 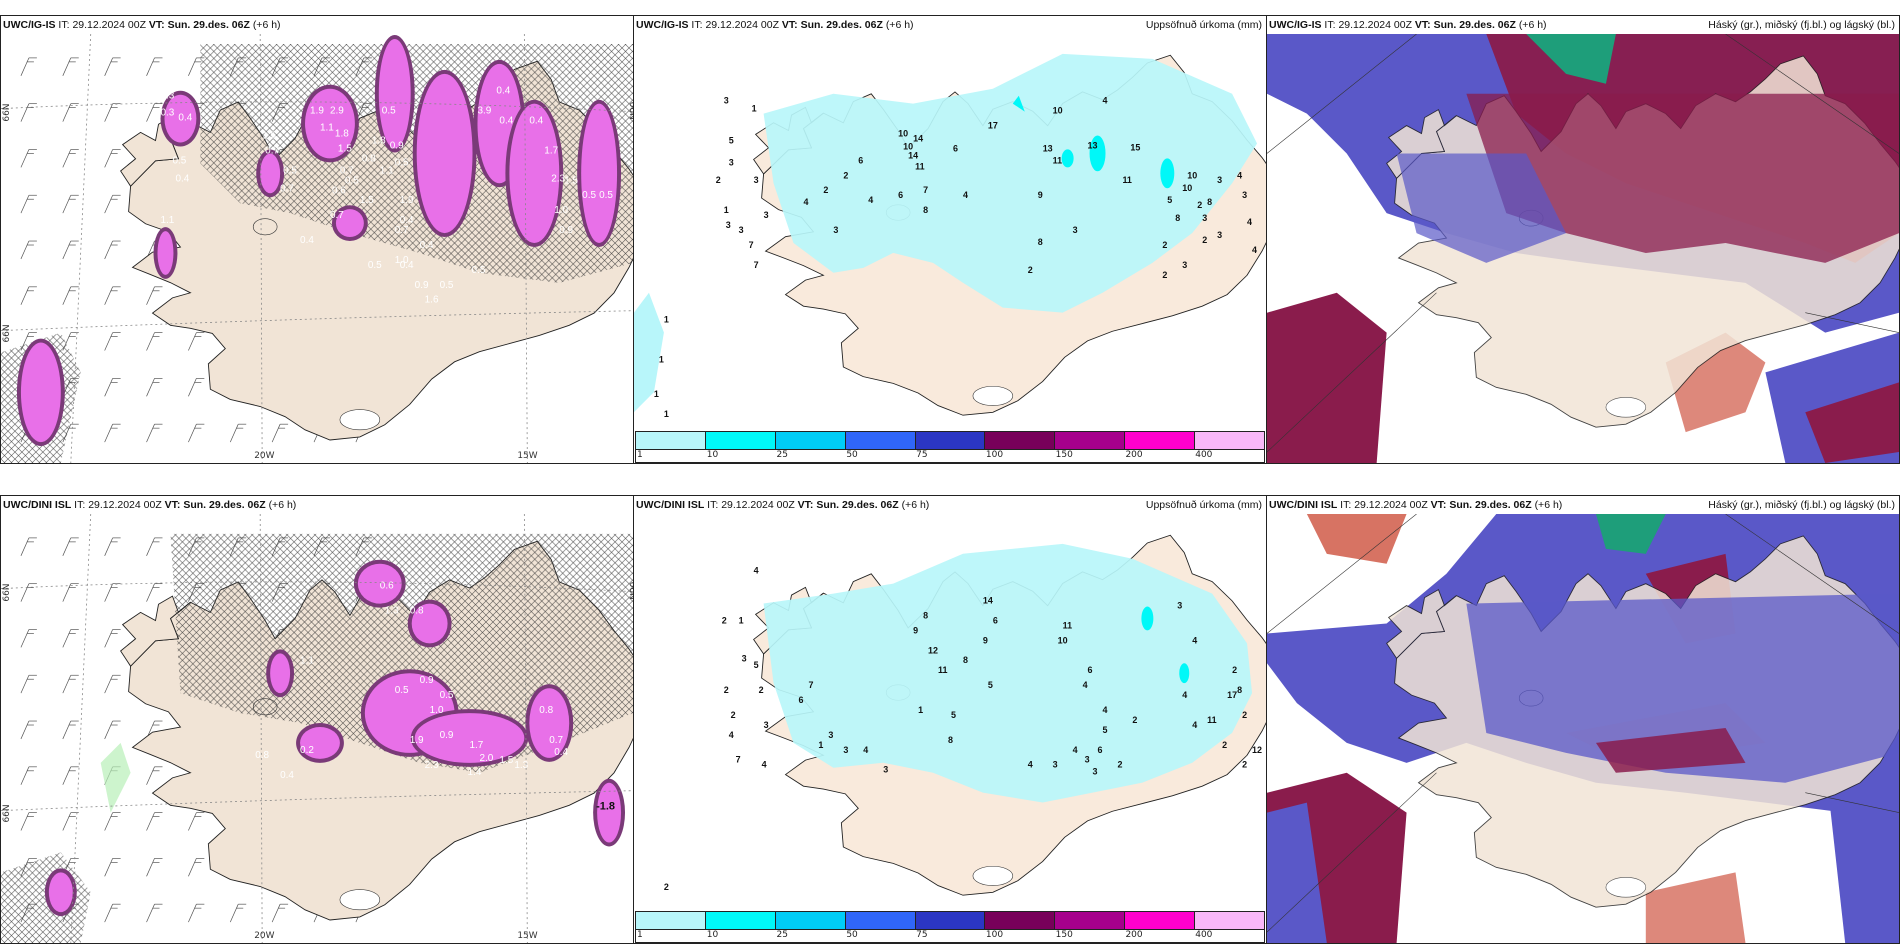 I want to click on latitude-label: 66N, so click(x=7, y=813).